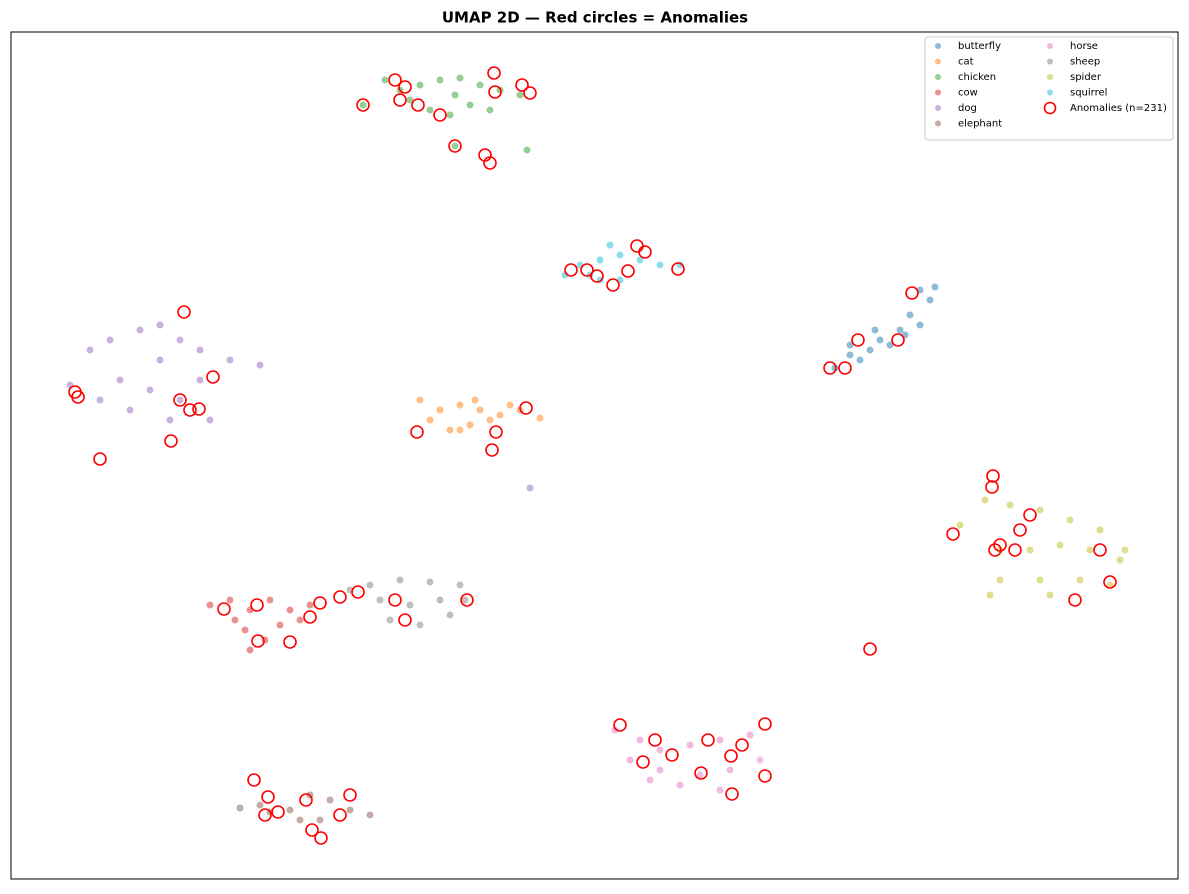 The image size is (1189, 894). What do you see at coordinates (977, 77) in the screenshot?
I see `legend-label: chicken` at bounding box center [977, 77].